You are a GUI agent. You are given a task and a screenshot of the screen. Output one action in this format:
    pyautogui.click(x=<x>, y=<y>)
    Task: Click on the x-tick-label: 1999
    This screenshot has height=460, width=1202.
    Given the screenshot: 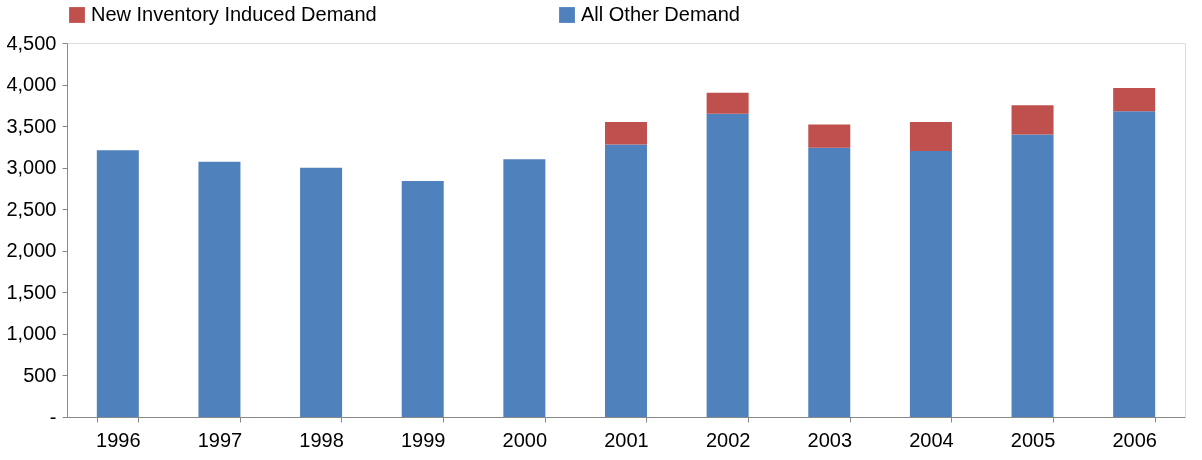 What is the action you would take?
    pyautogui.click(x=423, y=439)
    